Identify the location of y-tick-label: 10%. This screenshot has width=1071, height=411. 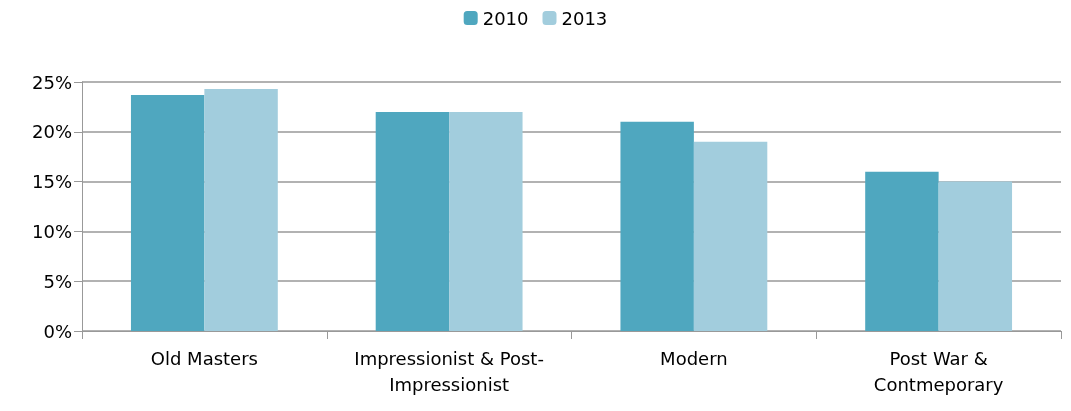
(51, 231).